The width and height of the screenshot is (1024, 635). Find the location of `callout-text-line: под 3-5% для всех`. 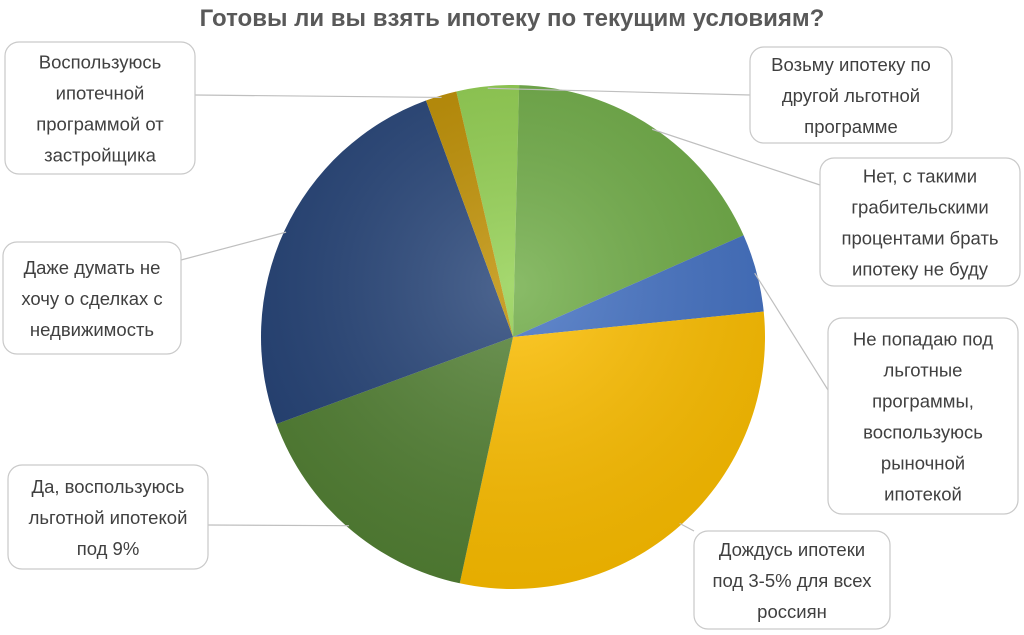

callout-text-line: под 3-5% для всех is located at coordinates (793, 580).